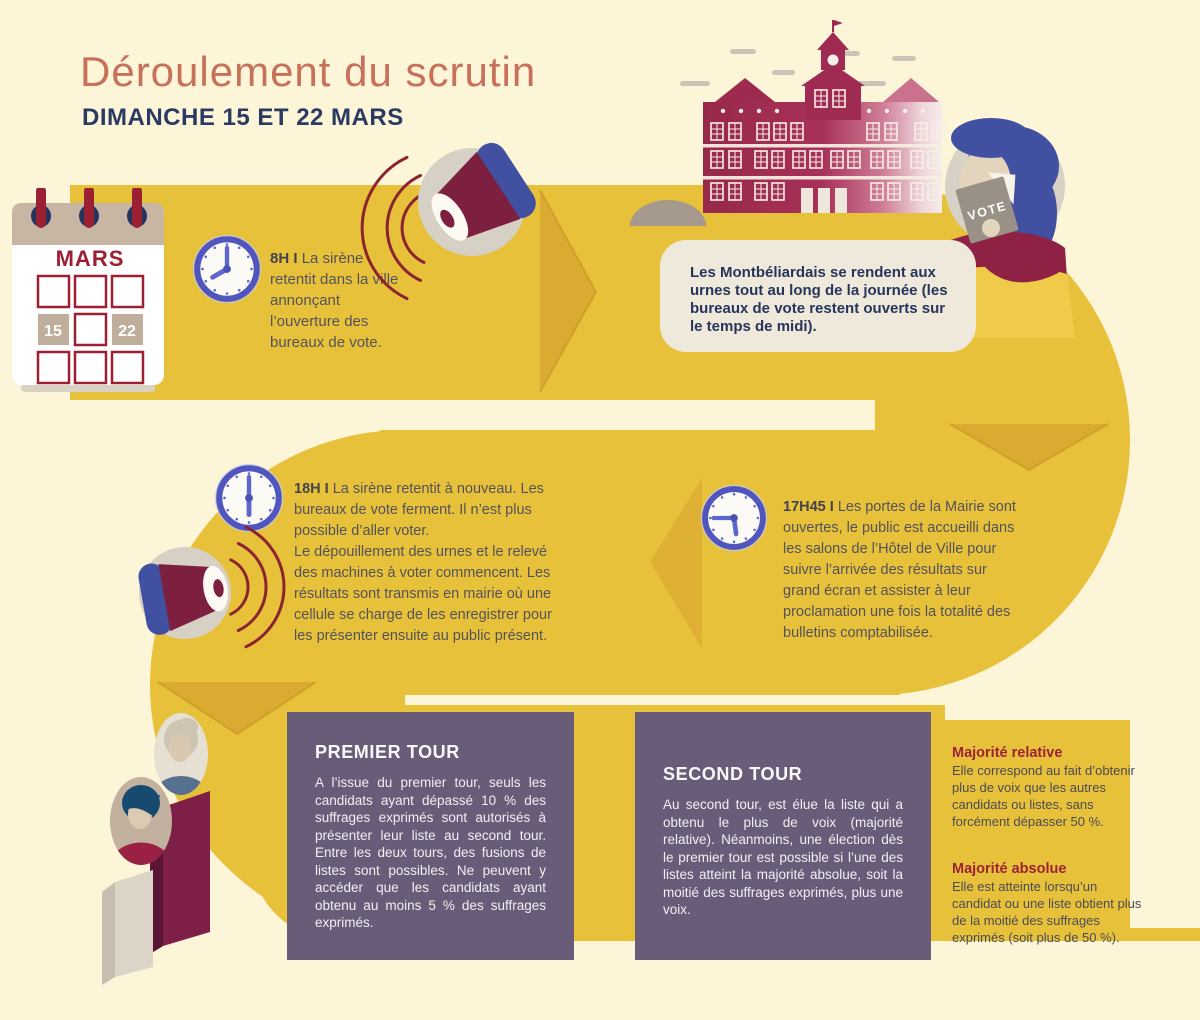 The image size is (1200, 1020). Describe the element at coordinates (308, 71) in the screenshot. I see `page-title: Déroulement du scrutin` at that location.